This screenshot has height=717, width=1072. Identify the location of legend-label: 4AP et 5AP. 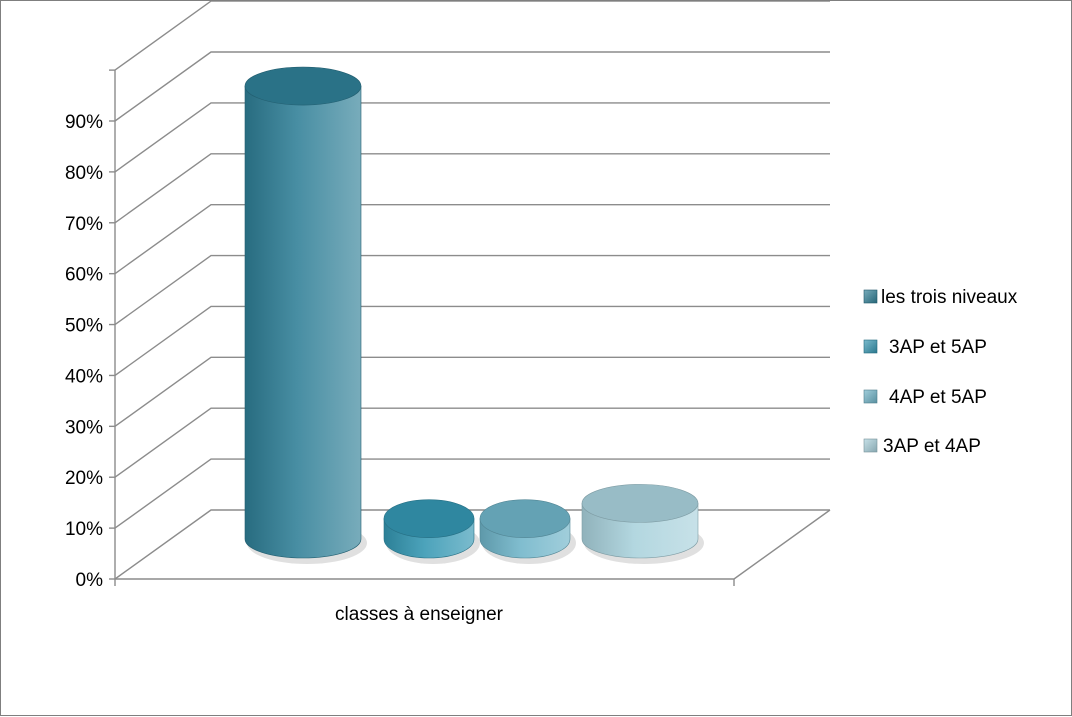
(938, 397).